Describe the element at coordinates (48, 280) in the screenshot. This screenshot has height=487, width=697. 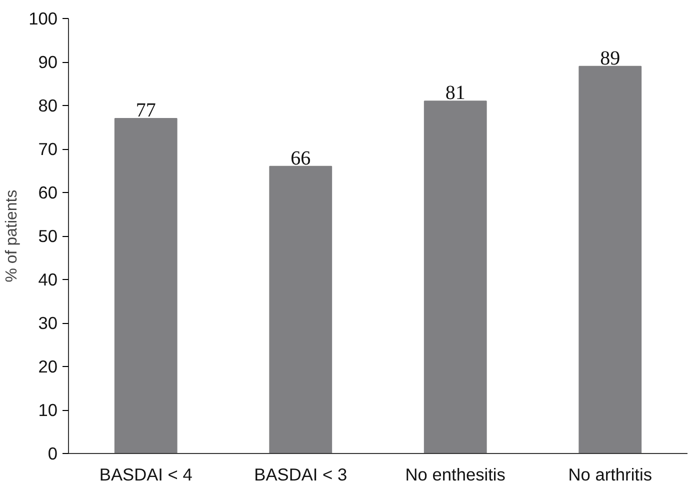
I see `y-tick-label: 40` at that location.